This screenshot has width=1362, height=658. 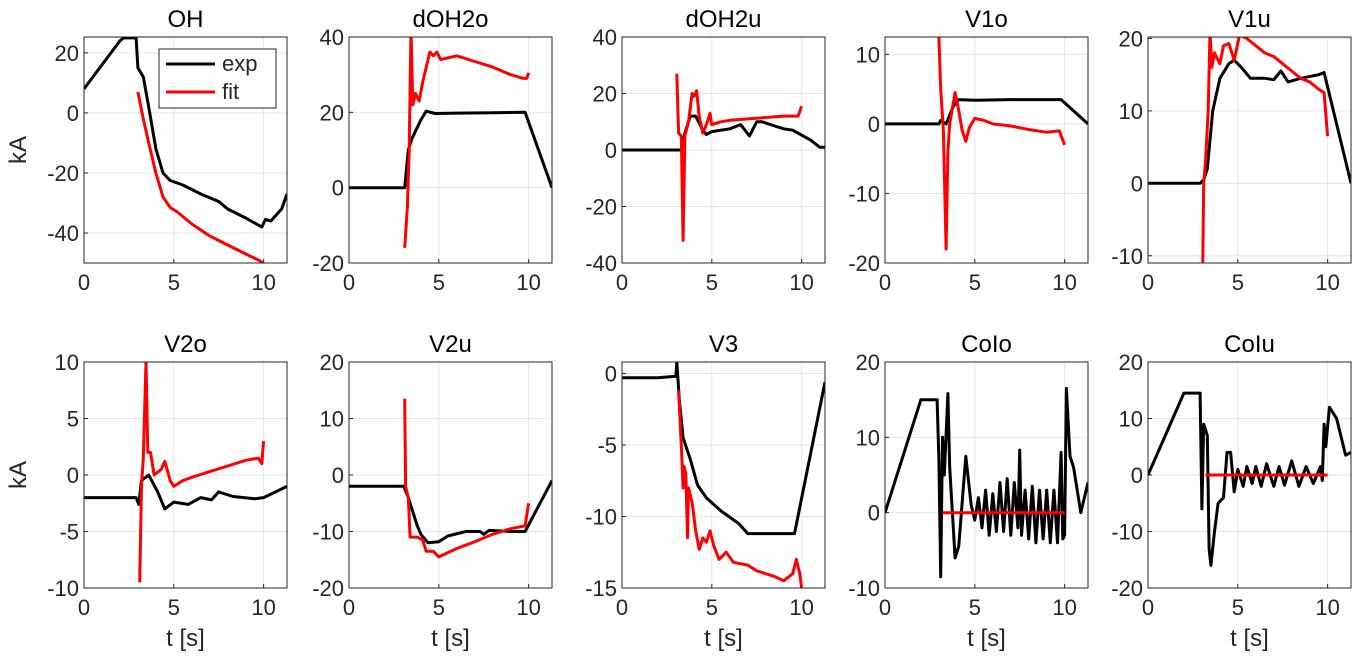 I want to click on subplot-coiu: 0 5 10 -20 -10 0 10 20 CoIu t [s], so click(x=1231, y=491).